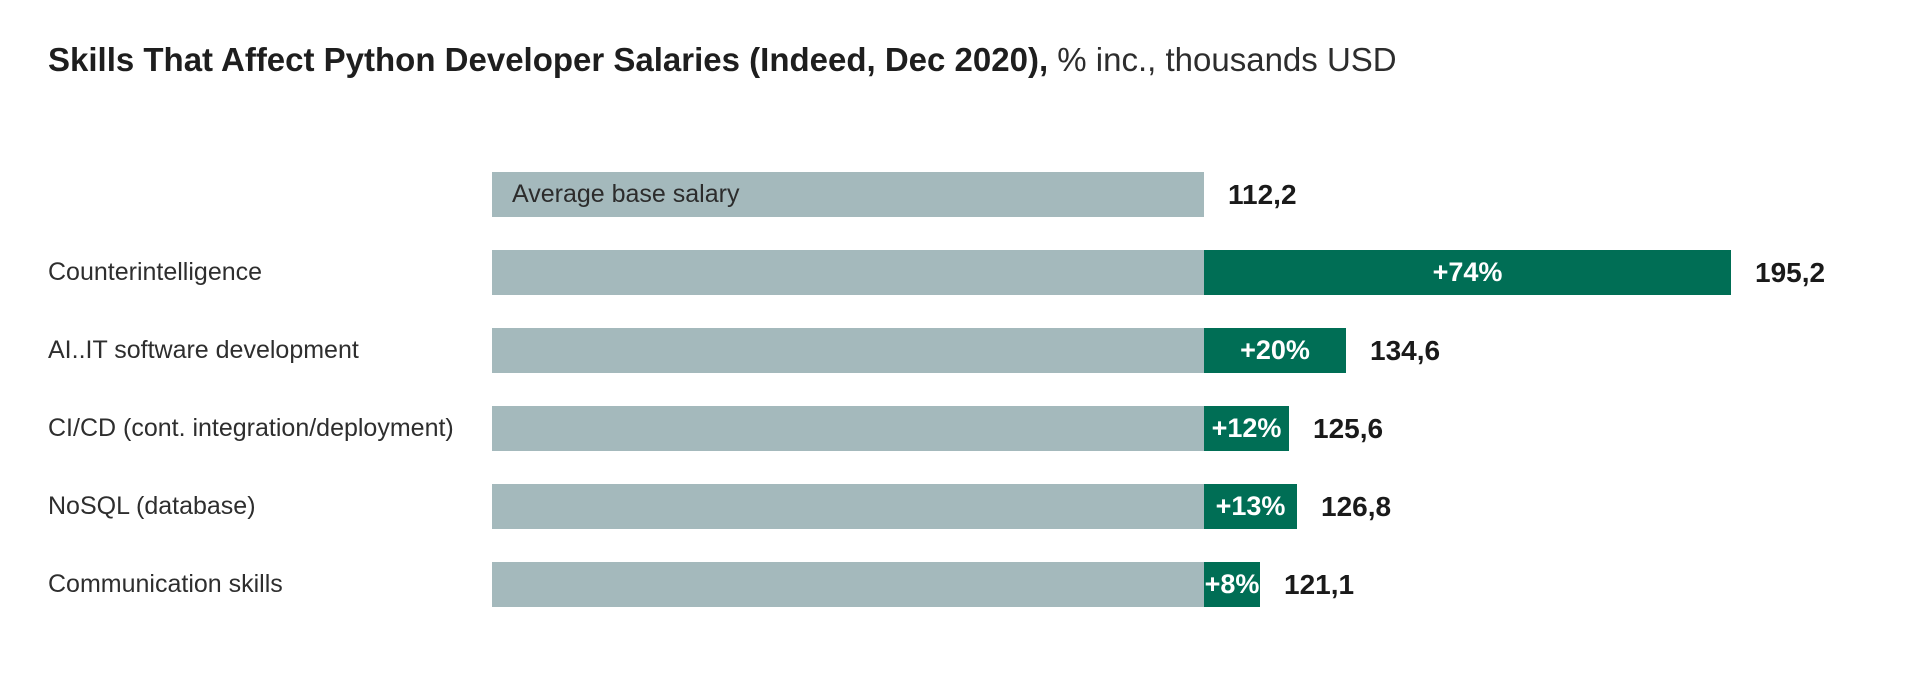  I want to click on row-label: Communication skills, so click(165, 584).